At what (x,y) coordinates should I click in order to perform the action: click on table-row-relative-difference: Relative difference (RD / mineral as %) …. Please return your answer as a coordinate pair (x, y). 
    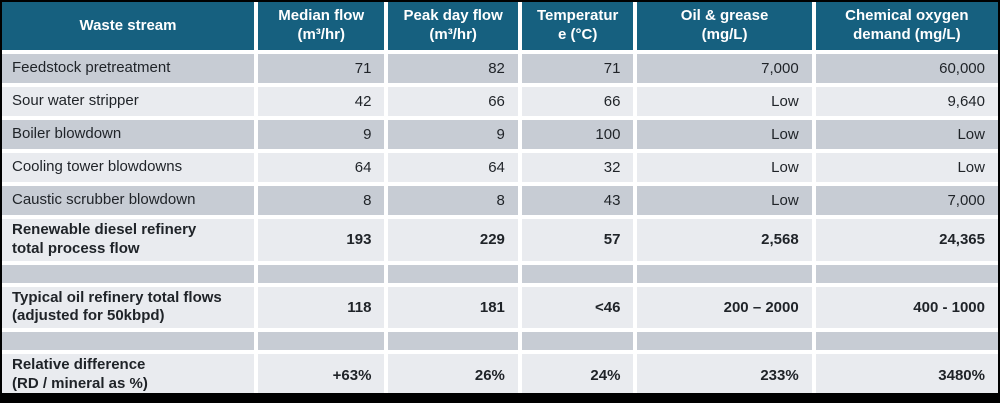
    Looking at the image, I should click on (500, 373).